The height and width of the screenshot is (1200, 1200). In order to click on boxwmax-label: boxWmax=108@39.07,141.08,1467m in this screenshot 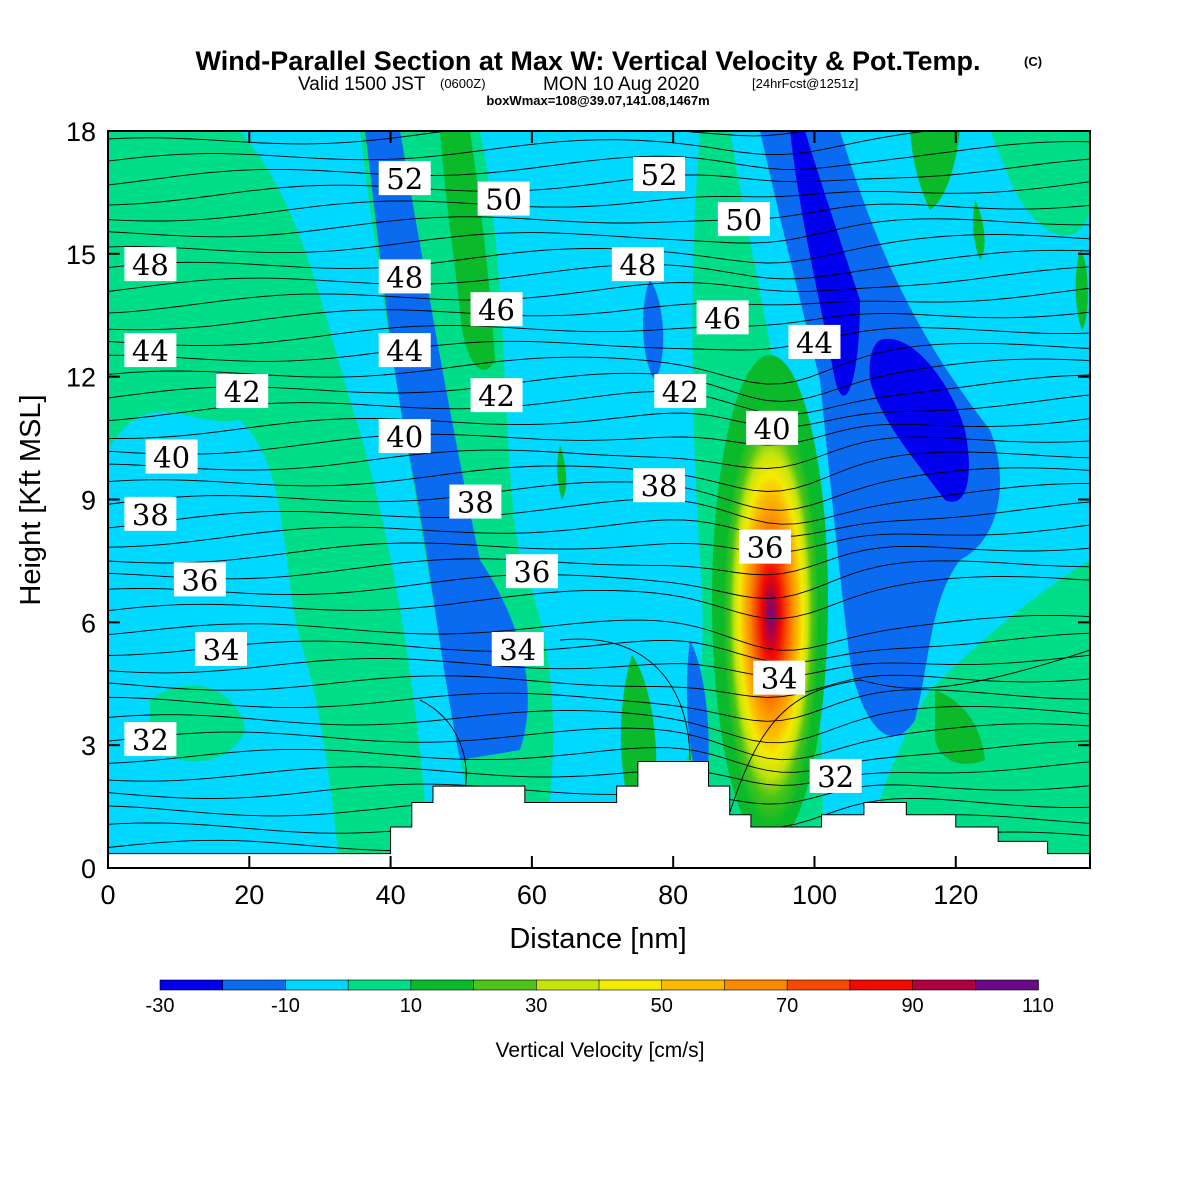, I will do `click(597, 100)`.